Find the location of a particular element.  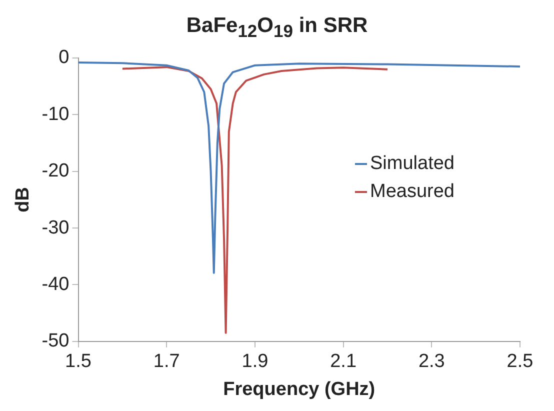

legend-label: Measured is located at coordinates (412, 192).